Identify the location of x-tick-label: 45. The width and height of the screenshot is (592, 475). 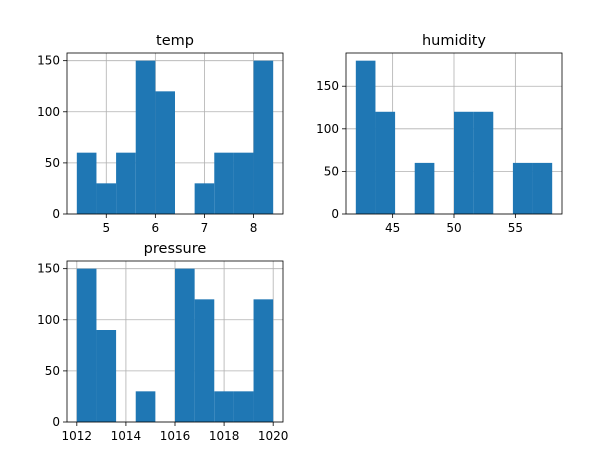
(392, 228).